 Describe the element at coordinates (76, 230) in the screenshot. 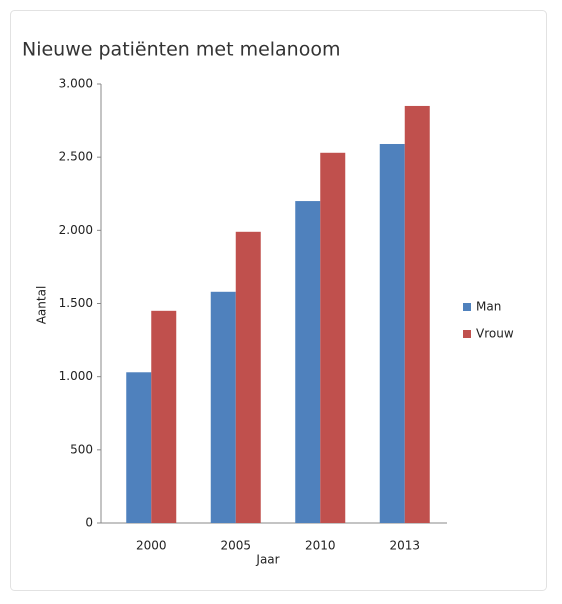

I see `y-tick-label: 2.000` at that location.